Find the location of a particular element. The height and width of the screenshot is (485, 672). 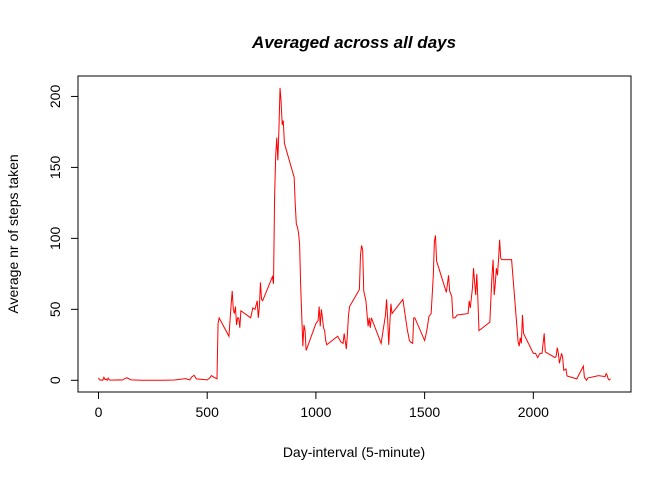

y-tick-label: 200 is located at coordinates (55, 97).